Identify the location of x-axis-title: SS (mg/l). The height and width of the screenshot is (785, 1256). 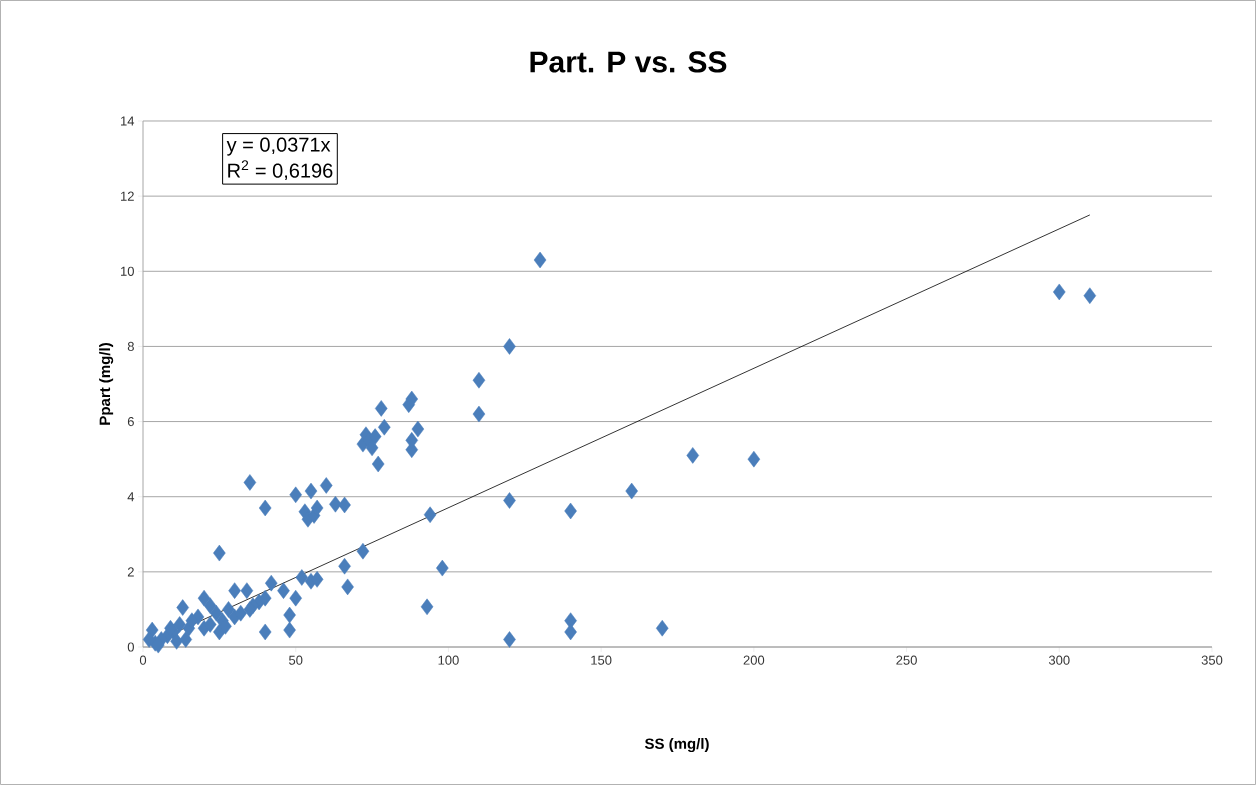
(676, 745).